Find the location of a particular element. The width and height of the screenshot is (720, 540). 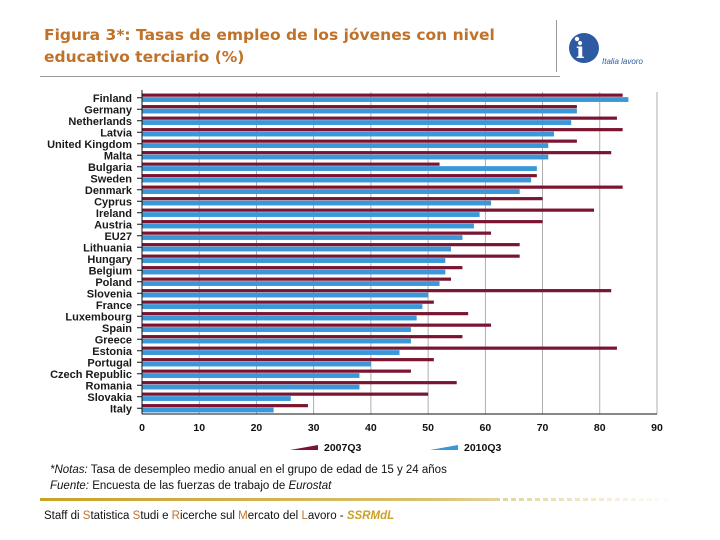

footer-divider-dashes is located at coordinates (590, 499).